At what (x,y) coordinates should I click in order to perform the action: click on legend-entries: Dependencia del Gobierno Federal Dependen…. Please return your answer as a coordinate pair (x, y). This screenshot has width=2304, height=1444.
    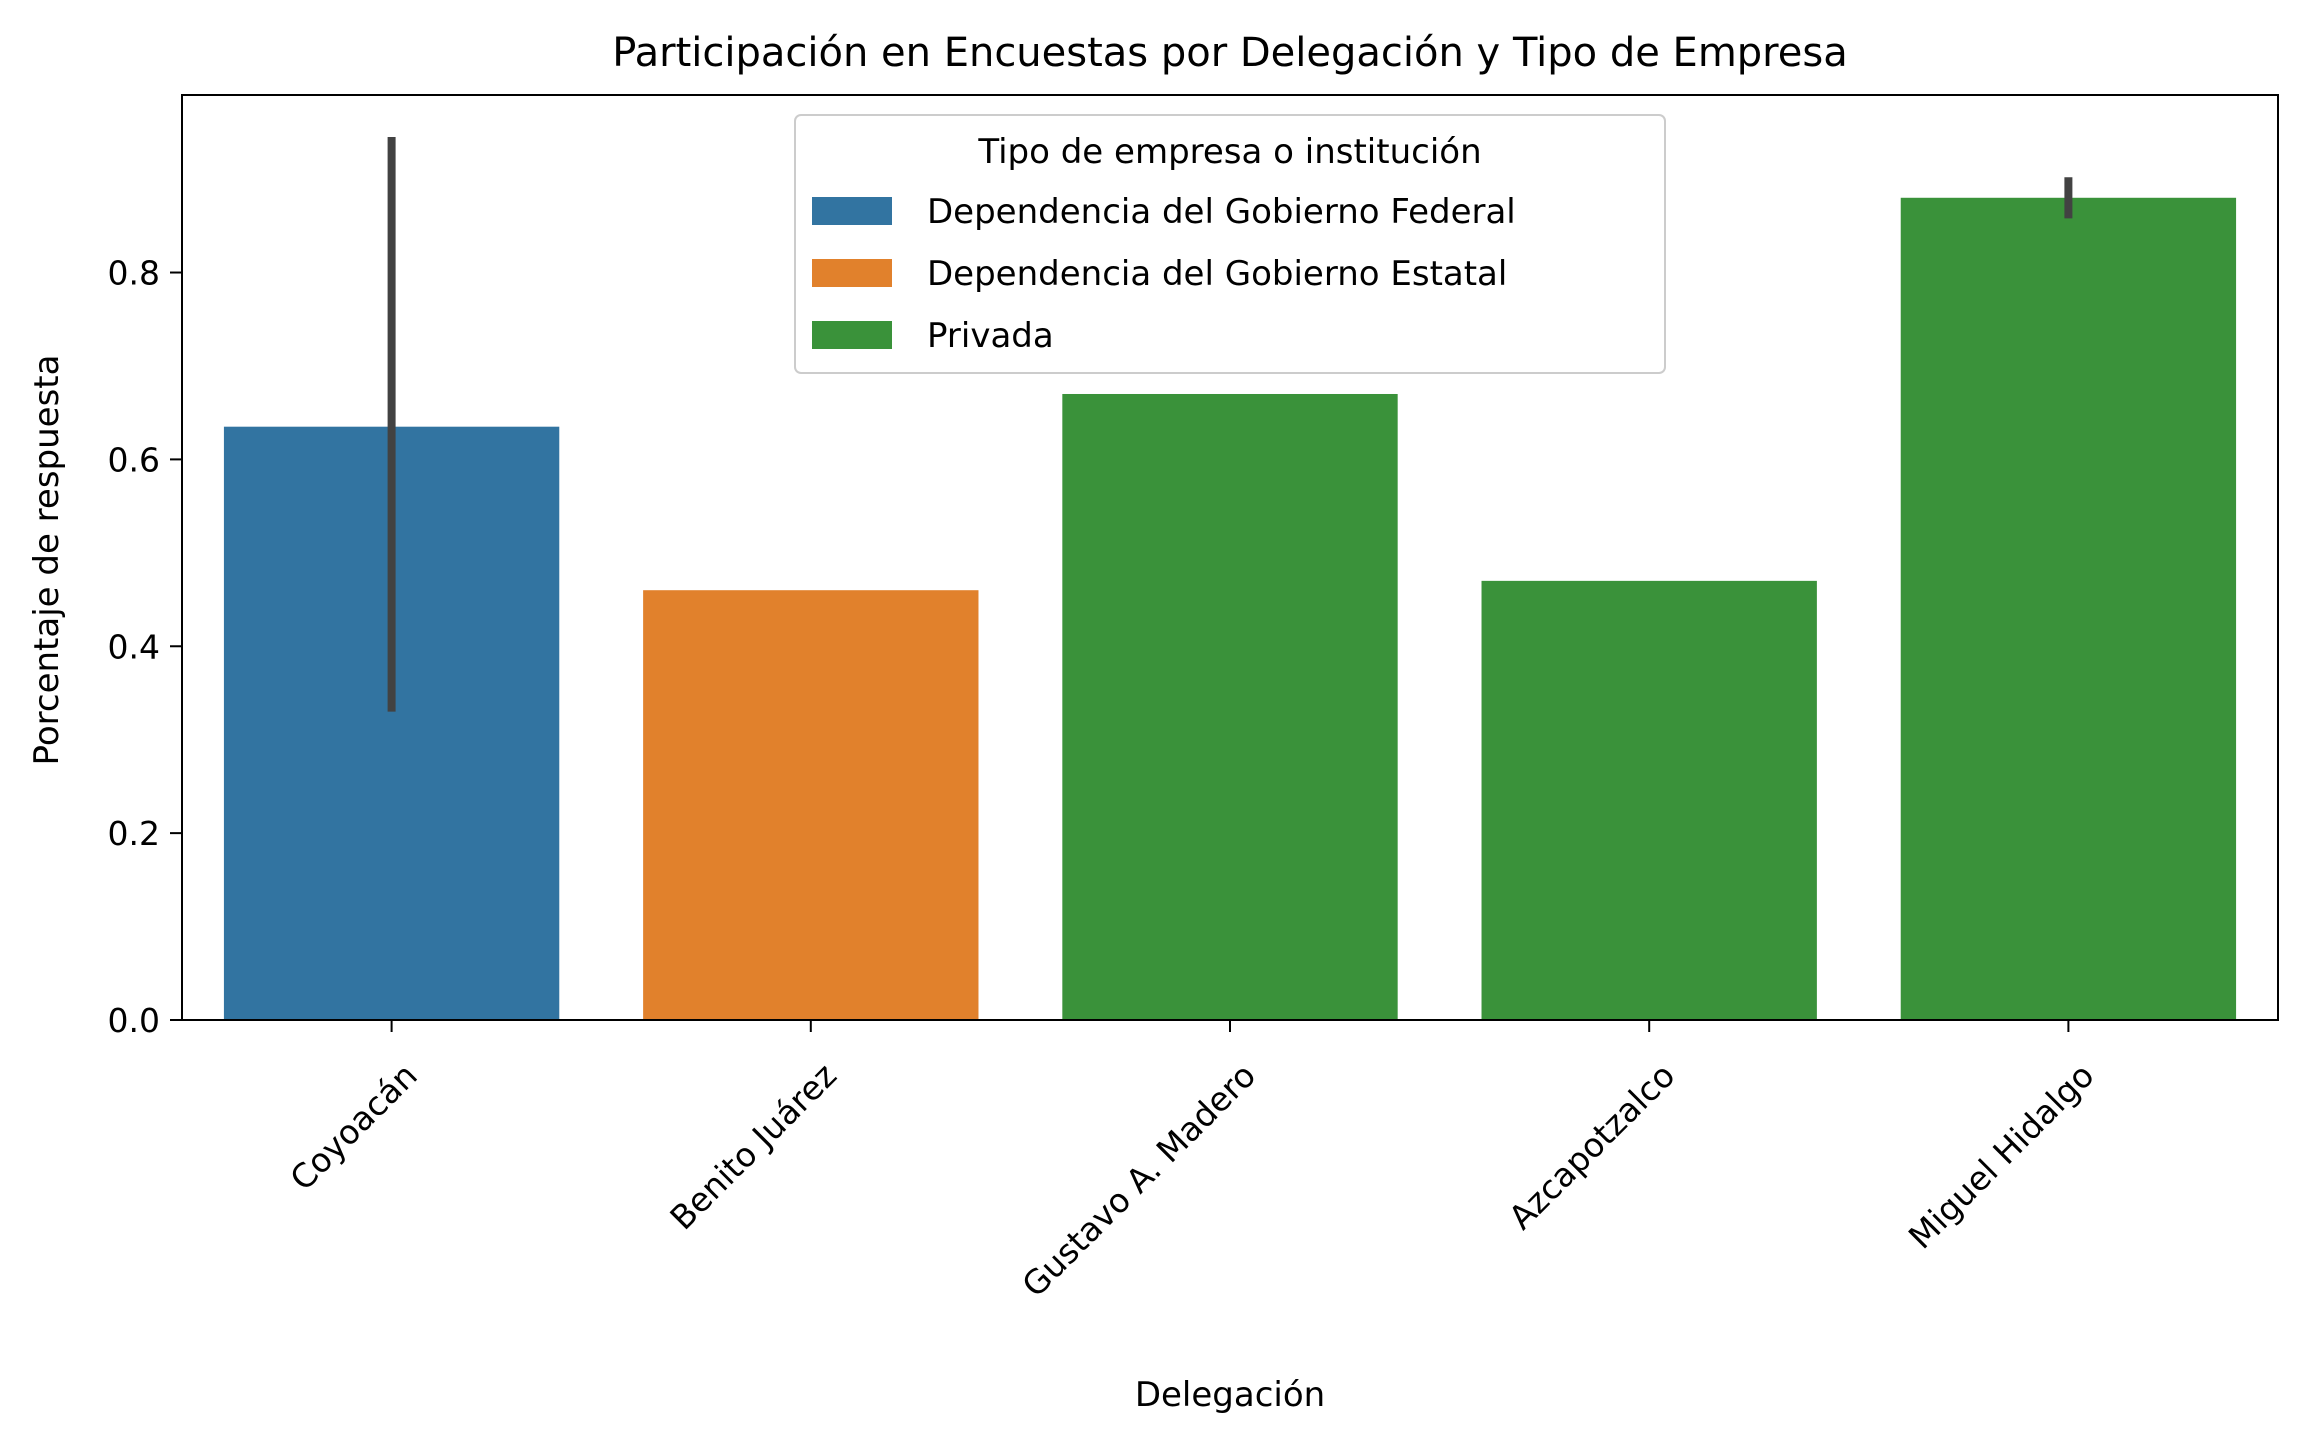
    Looking at the image, I should click on (1164, 274).